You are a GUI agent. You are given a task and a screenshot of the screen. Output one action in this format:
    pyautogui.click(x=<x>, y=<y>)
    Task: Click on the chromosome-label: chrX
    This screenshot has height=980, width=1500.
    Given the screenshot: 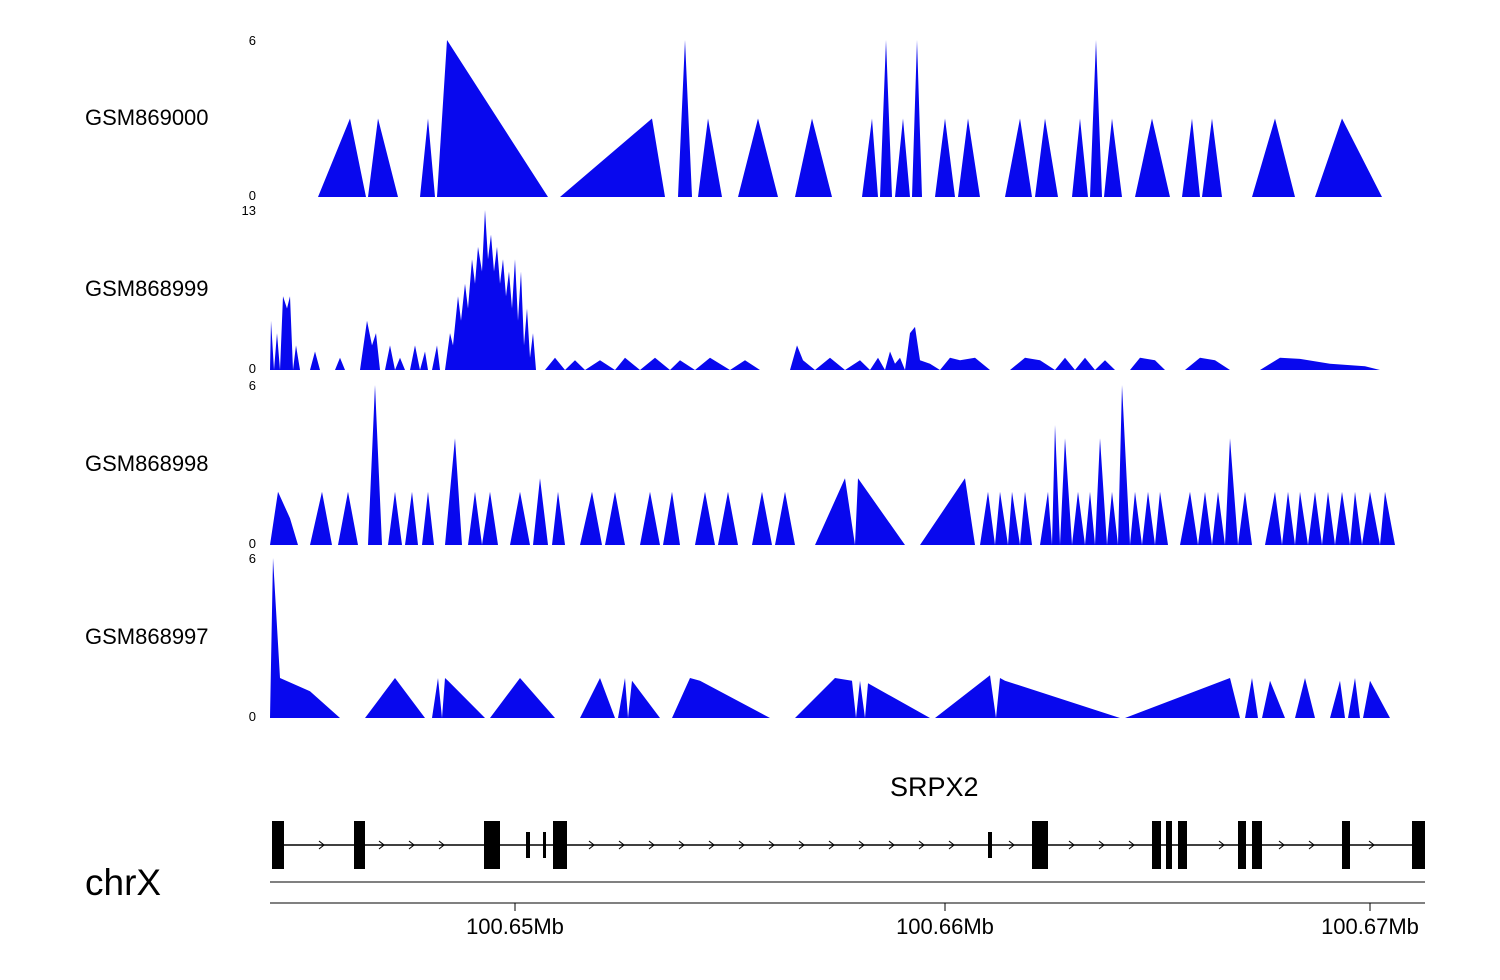 What is the action you would take?
    pyautogui.click(x=123, y=882)
    